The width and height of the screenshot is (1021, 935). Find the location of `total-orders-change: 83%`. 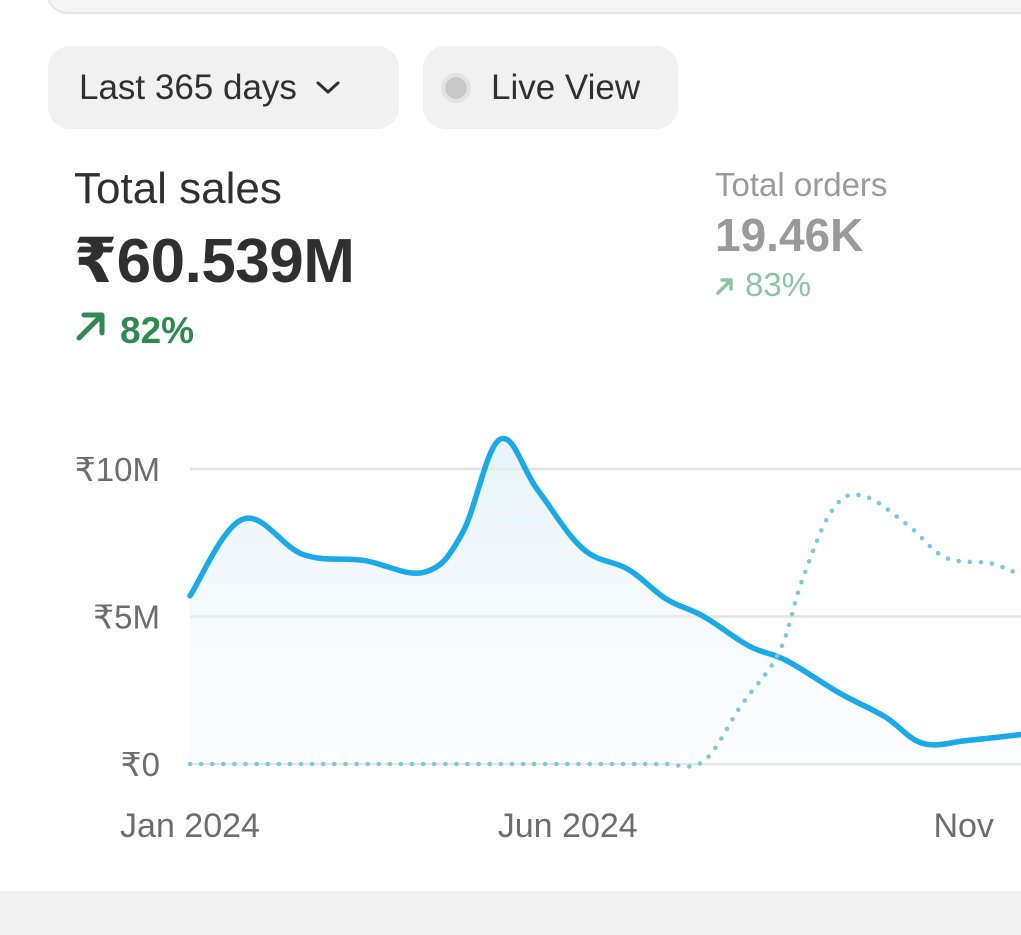

total-orders-change: 83% is located at coordinates (801, 285).